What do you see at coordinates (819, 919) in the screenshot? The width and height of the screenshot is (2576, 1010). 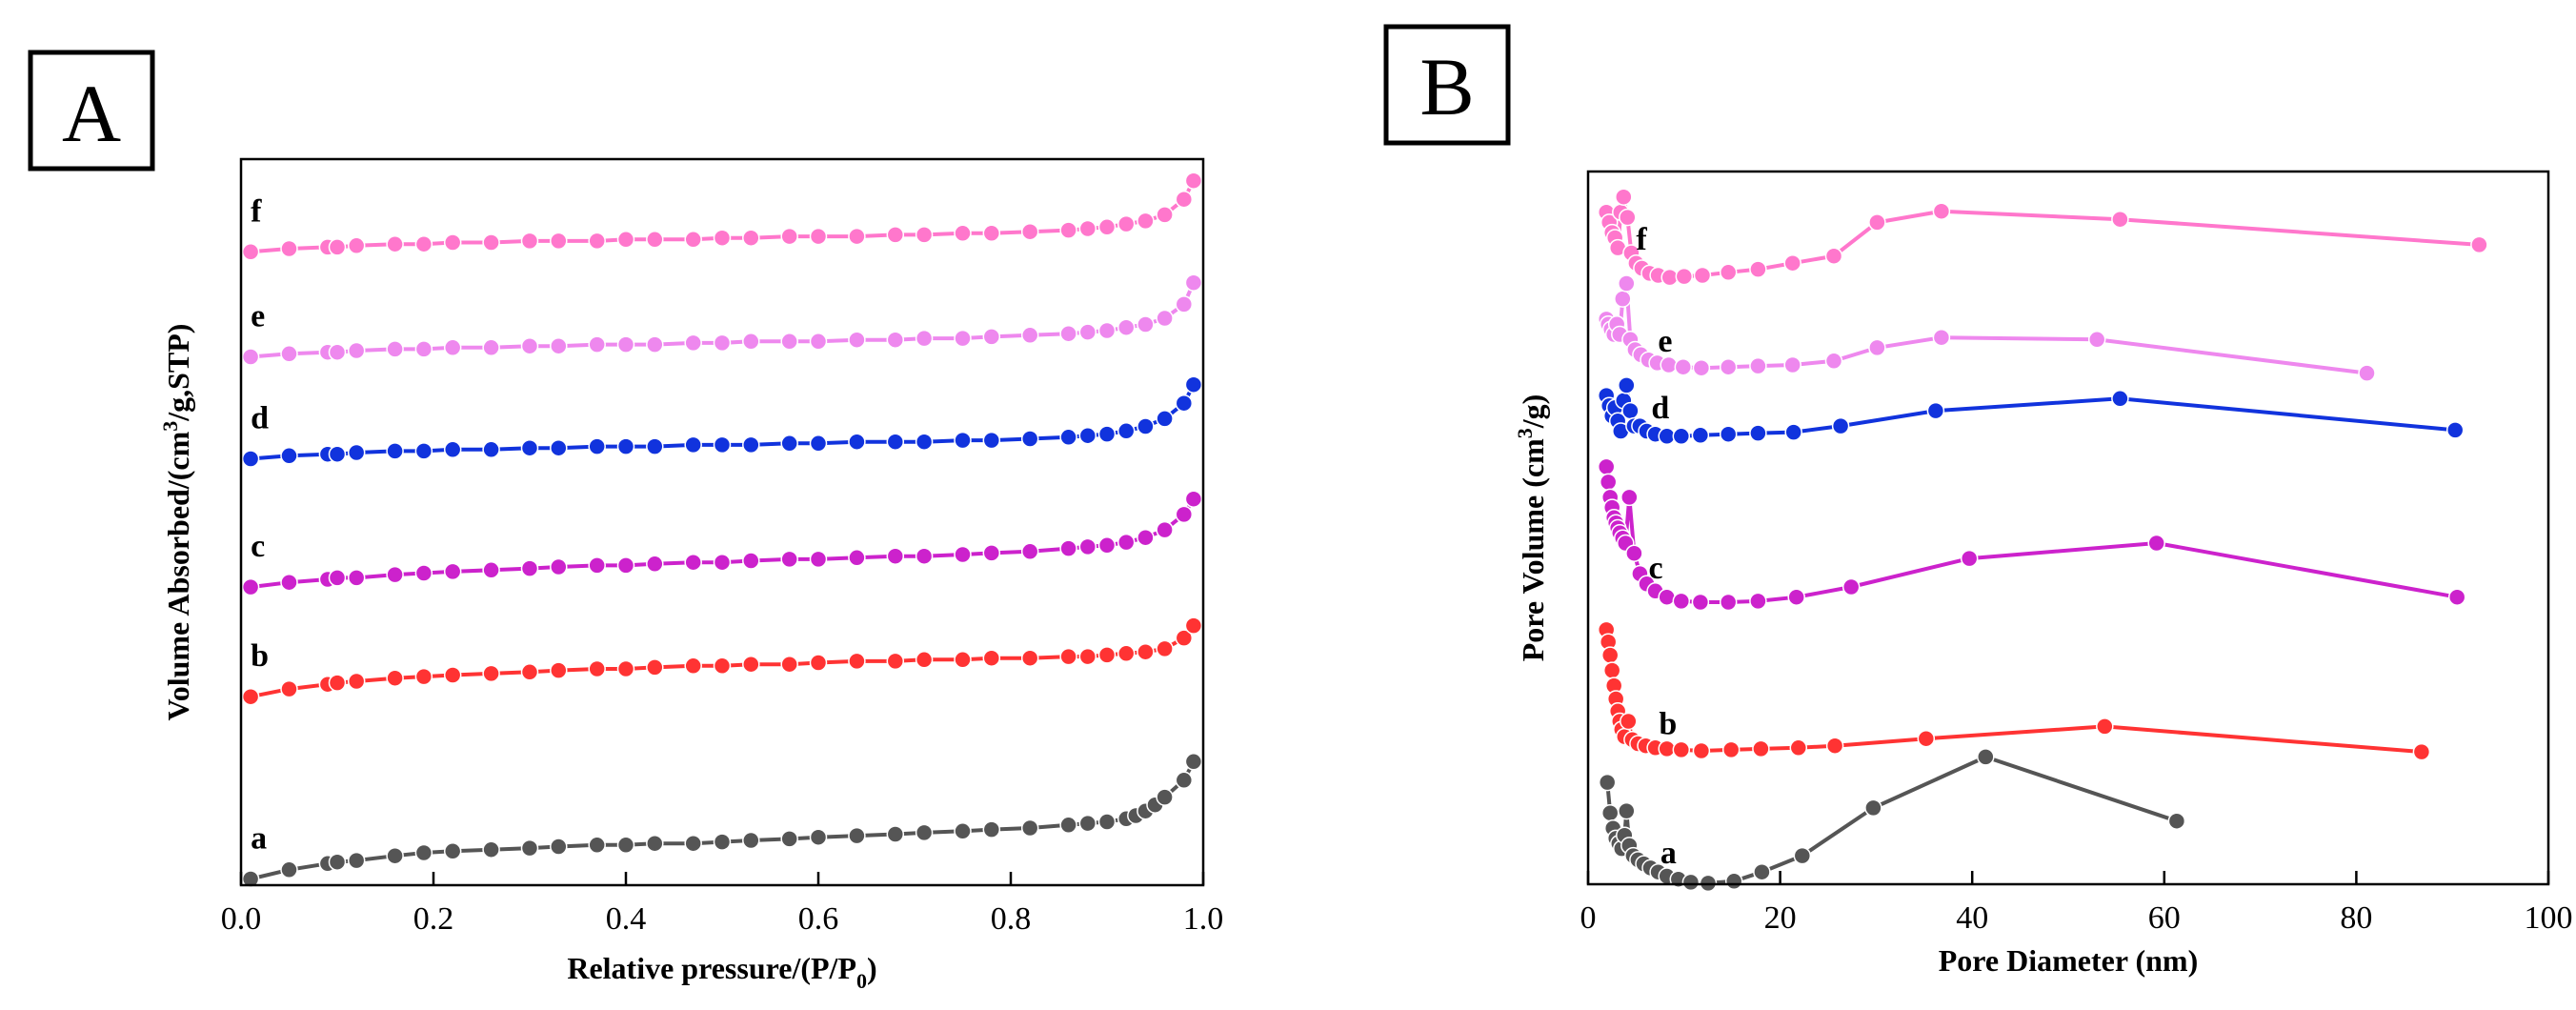 I see `x-tick-label: 0.6` at bounding box center [819, 919].